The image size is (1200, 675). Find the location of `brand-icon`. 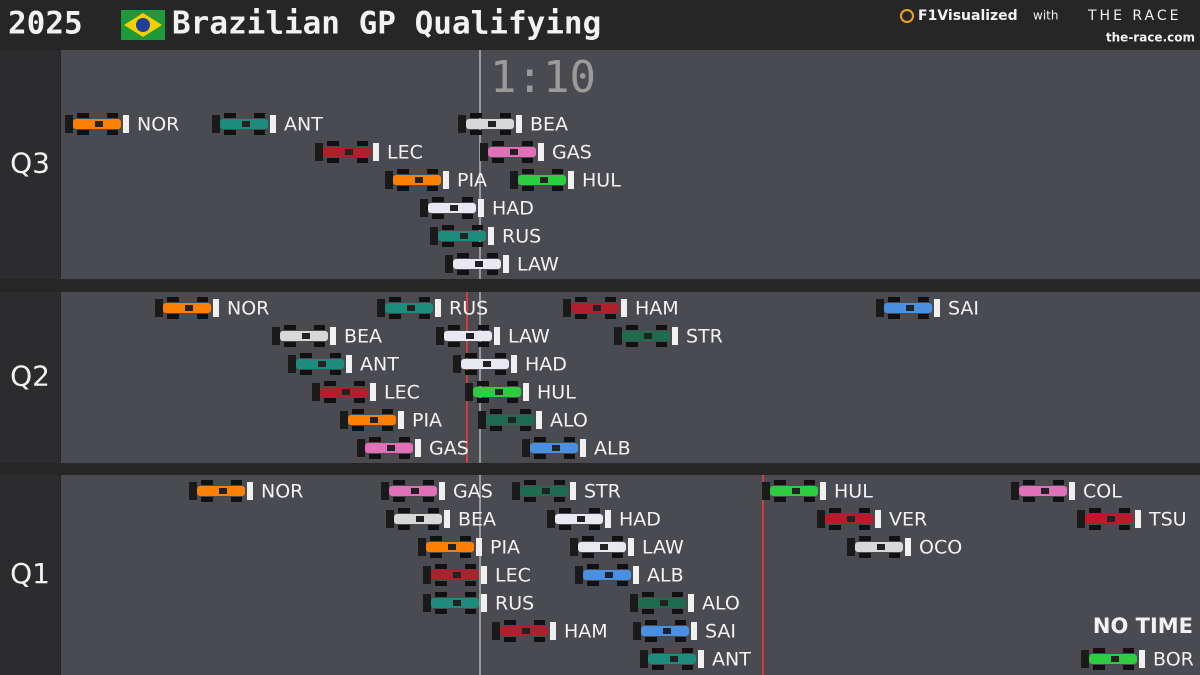

brand-icon is located at coordinates (907, 16).